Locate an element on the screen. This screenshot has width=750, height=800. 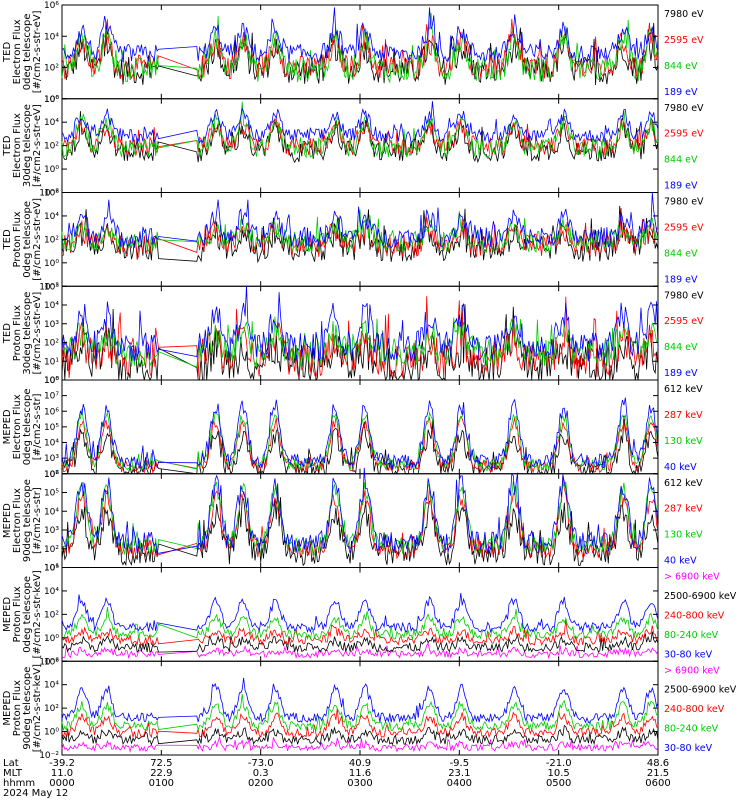
footer-lat: -21.0 is located at coordinates (559, 763).